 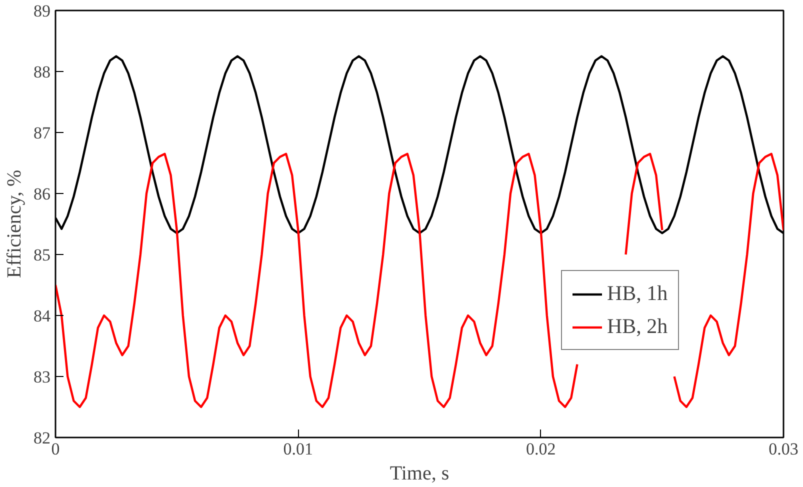 What do you see at coordinates (42, 11) in the screenshot?
I see `y-tick-label: 89` at bounding box center [42, 11].